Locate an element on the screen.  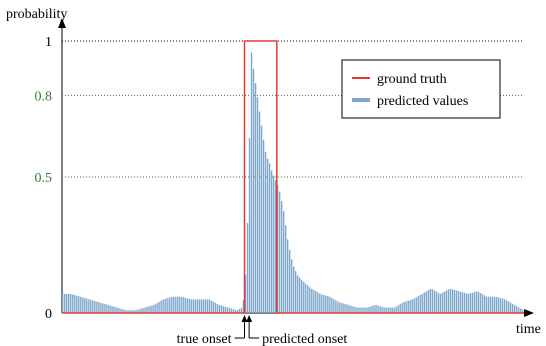
y-tick-label: 0.5 is located at coordinates (44, 178).